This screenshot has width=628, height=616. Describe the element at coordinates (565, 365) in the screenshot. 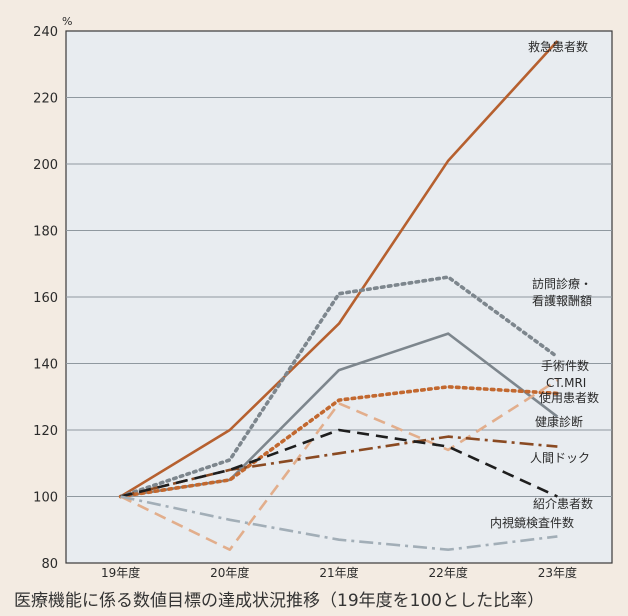

I see `series-label: 手術件数` at that location.